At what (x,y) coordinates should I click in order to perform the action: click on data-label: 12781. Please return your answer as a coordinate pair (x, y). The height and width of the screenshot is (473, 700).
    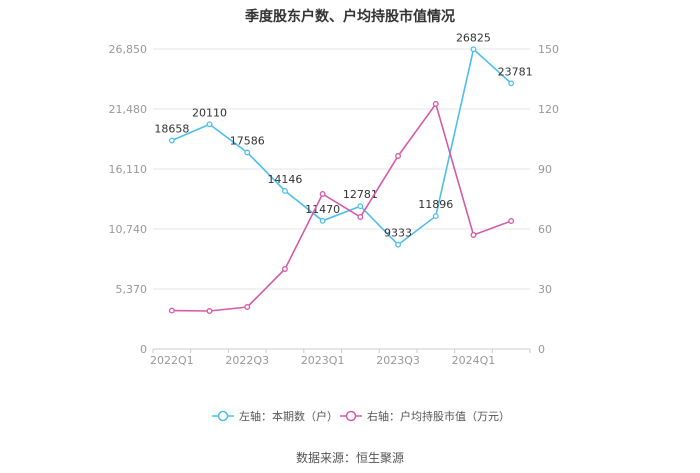
    Looking at the image, I should click on (360, 194).